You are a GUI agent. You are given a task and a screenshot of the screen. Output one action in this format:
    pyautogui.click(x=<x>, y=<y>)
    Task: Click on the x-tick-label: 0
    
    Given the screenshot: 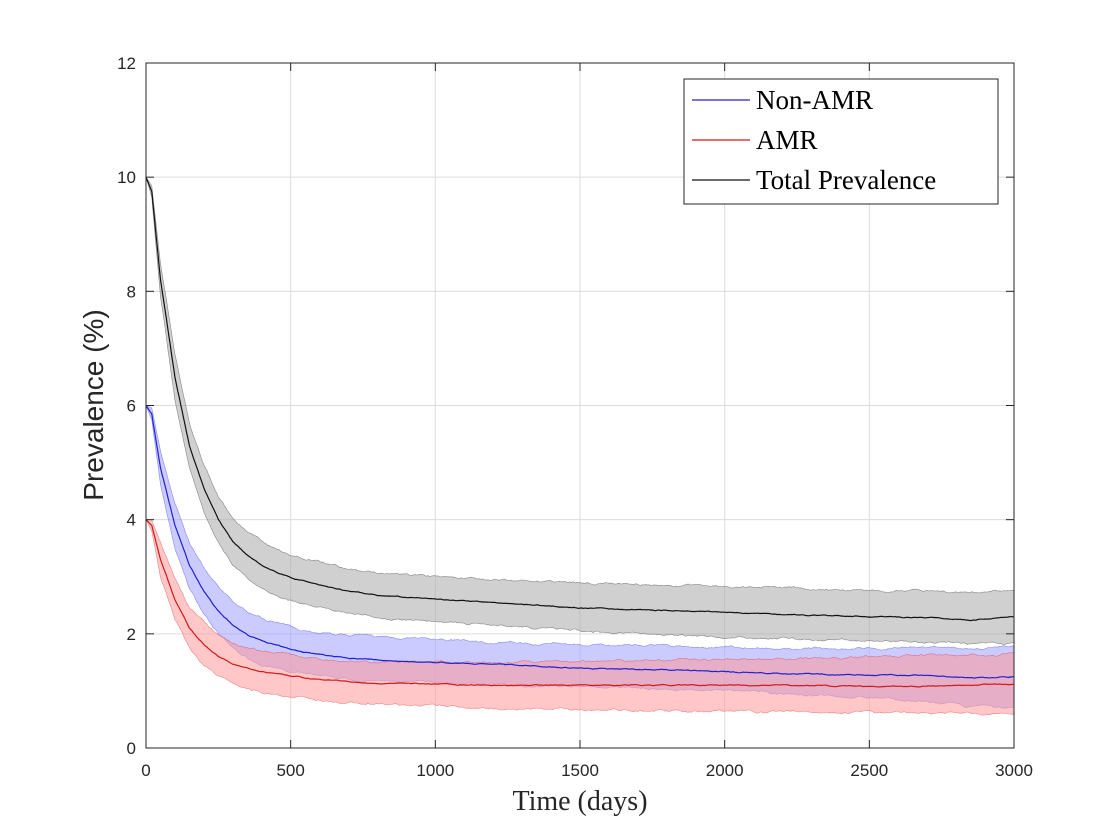 What is the action you would take?
    pyautogui.click(x=145, y=770)
    